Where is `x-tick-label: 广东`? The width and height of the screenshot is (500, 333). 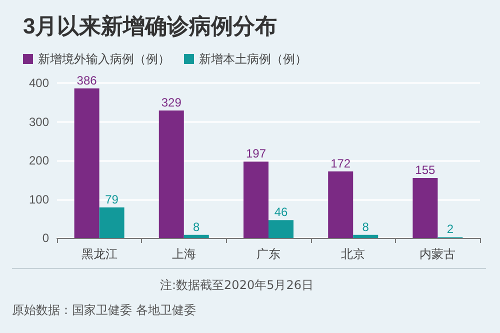
x-tick-label: 广东 is located at coordinates (268, 254).